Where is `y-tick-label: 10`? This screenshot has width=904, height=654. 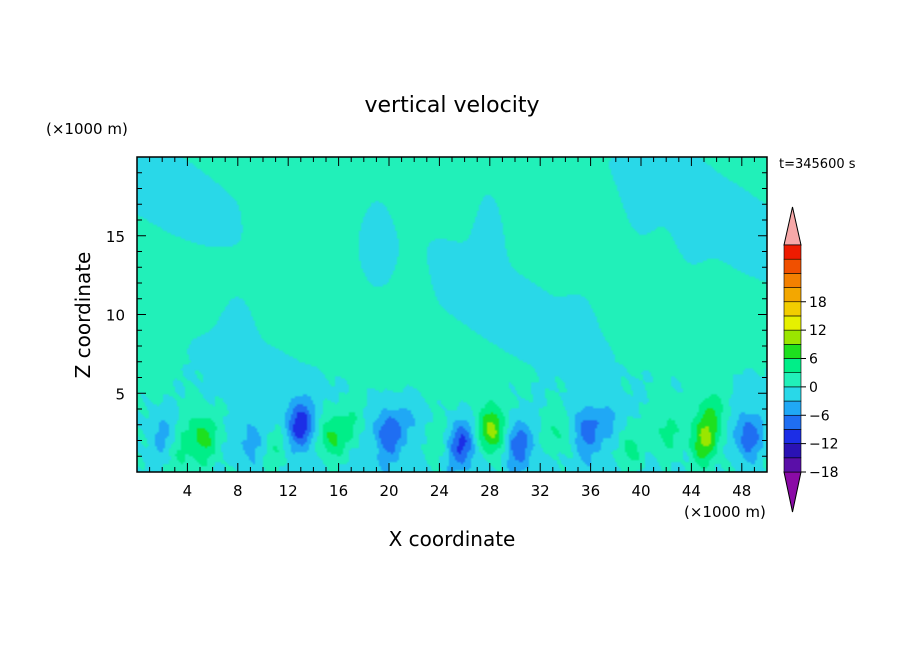
y-tick-label: 10 is located at coordinates (115, 316).